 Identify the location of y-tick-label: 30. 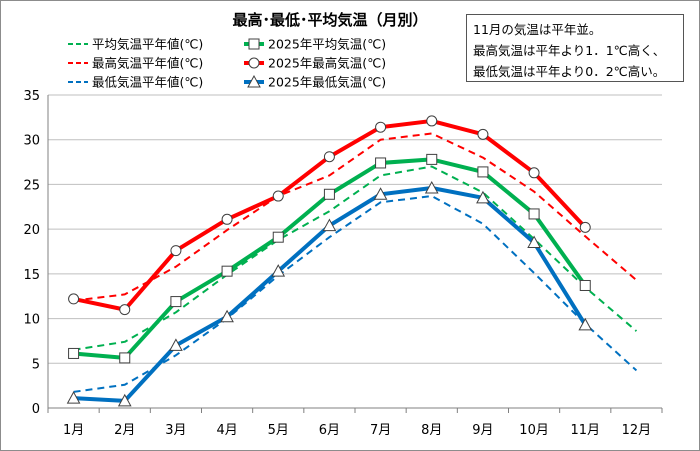
(31, 141).